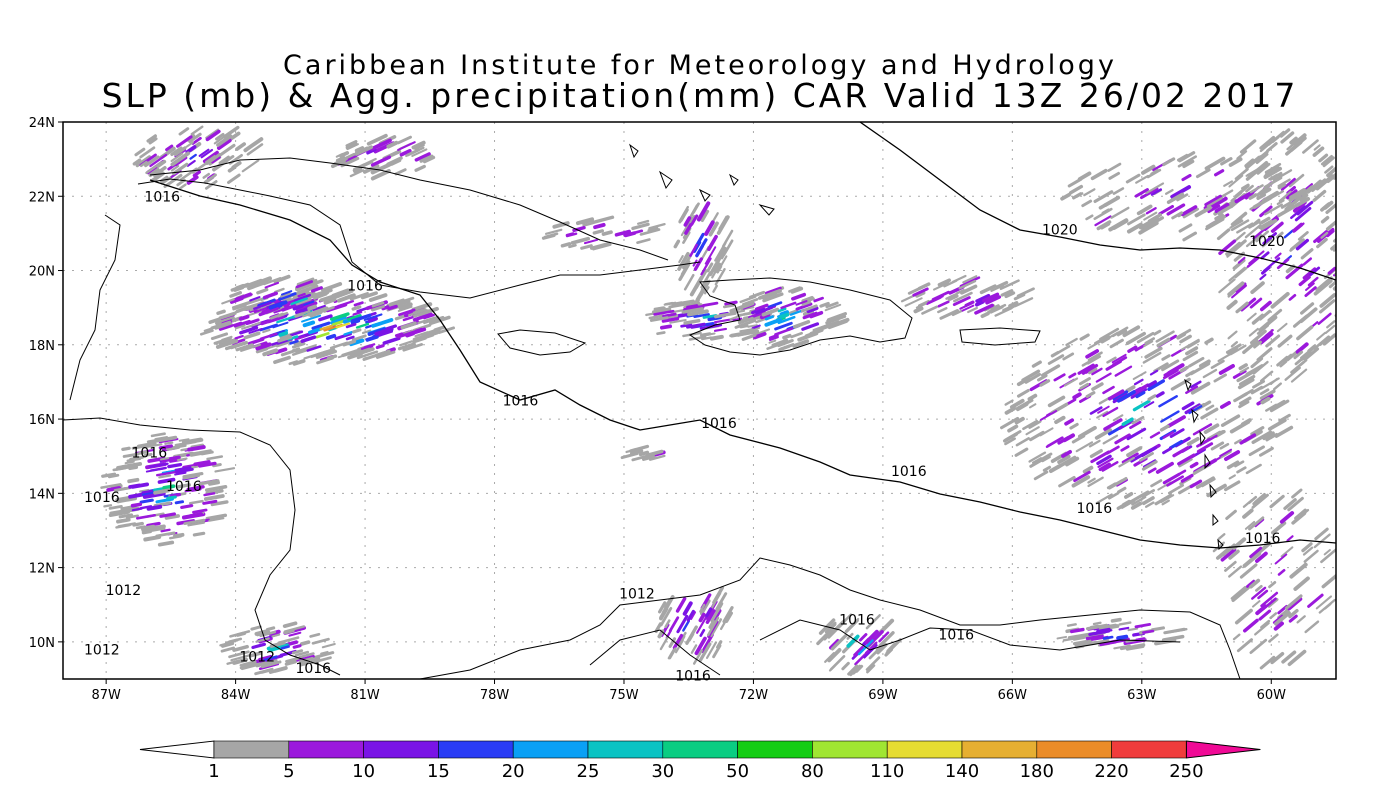 This screenshot has height=800, width=1400. Describe the element at coordinates (106, 695) in the screenshot. I see `lon-tick-label: 87W` at that location.